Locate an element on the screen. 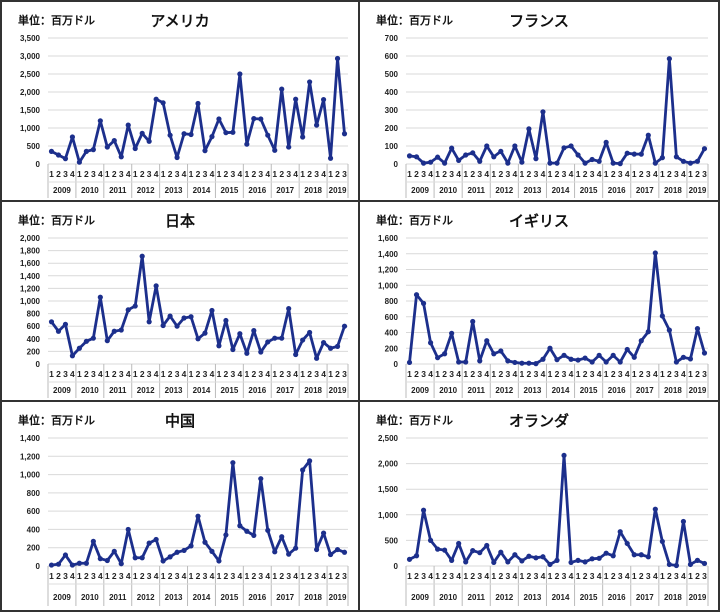 Image resolution: width=720 pixels, height=612 pixels. x-tick-year: 2013 is located at coordinates (174, 190).